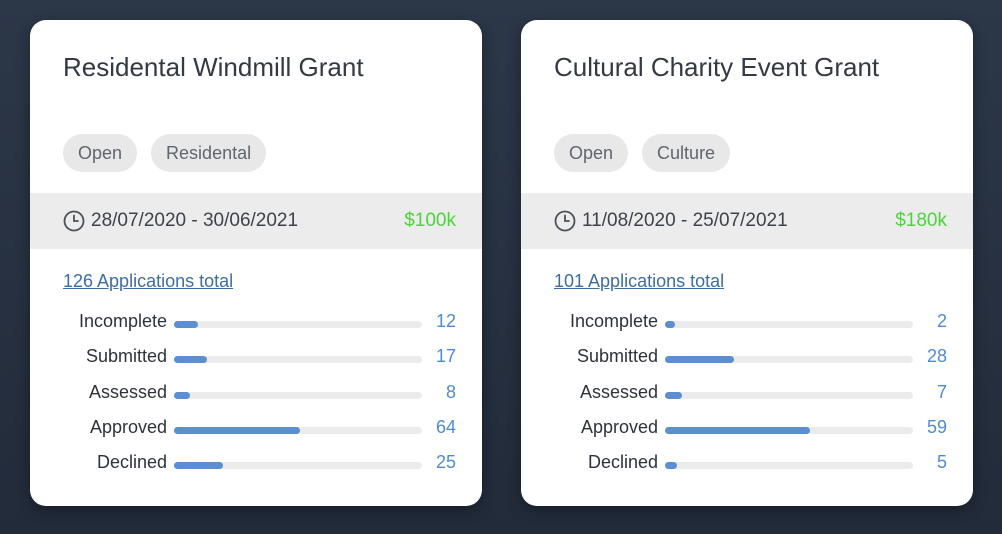  I want to click on card-title: Cultural Charity Event Grant, so click(717, 67).